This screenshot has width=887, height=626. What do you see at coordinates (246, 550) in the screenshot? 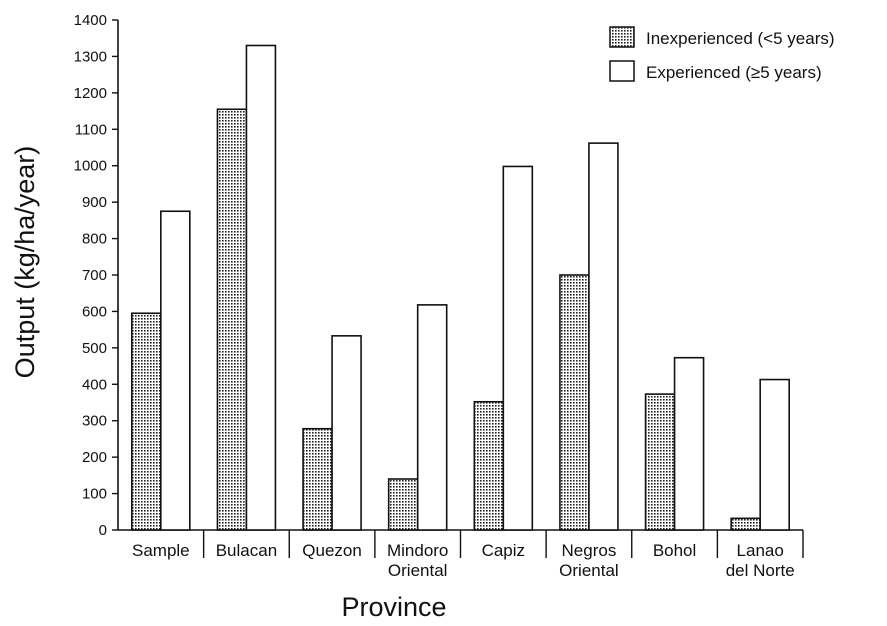
I see `category-label: Bulacan` at bounding box center [246, 550].